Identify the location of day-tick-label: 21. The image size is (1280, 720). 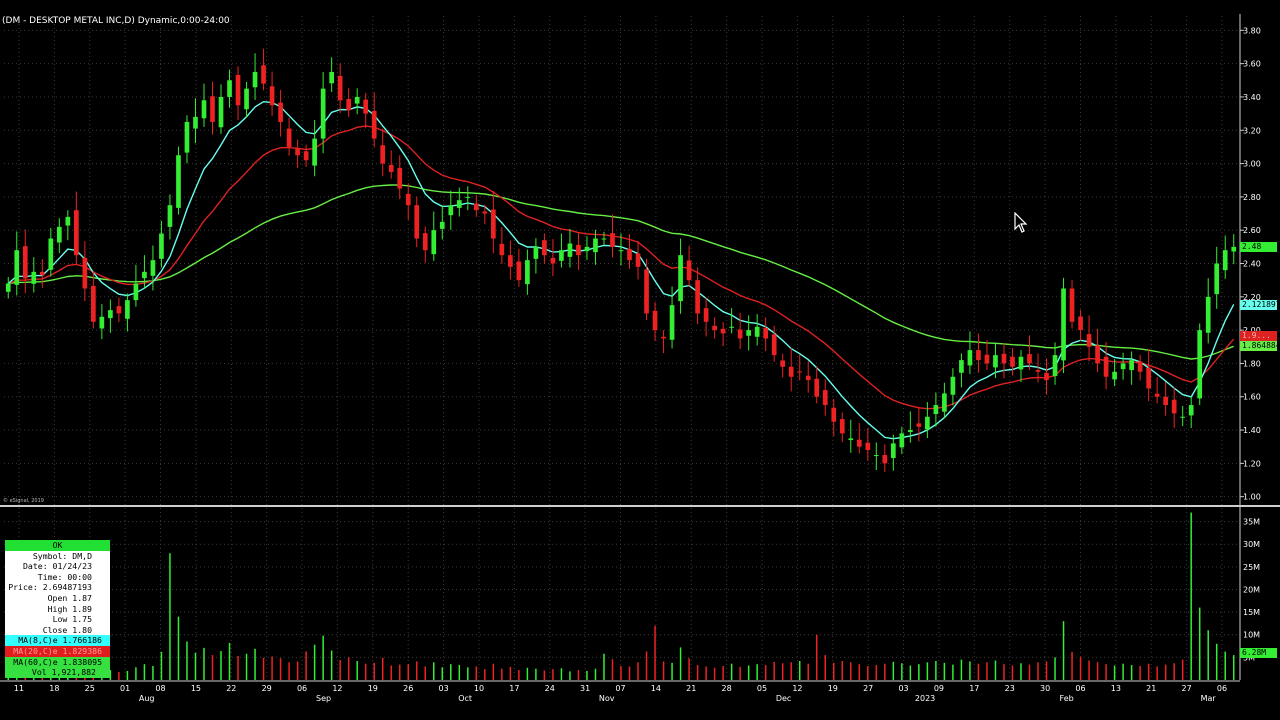
(1151, 688).